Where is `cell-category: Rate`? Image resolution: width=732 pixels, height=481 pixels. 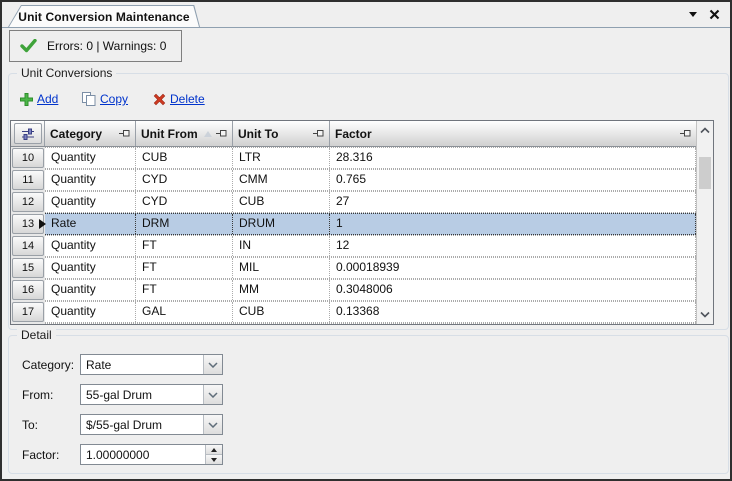
cell-category: Rate is located at coordinates (90, 224).